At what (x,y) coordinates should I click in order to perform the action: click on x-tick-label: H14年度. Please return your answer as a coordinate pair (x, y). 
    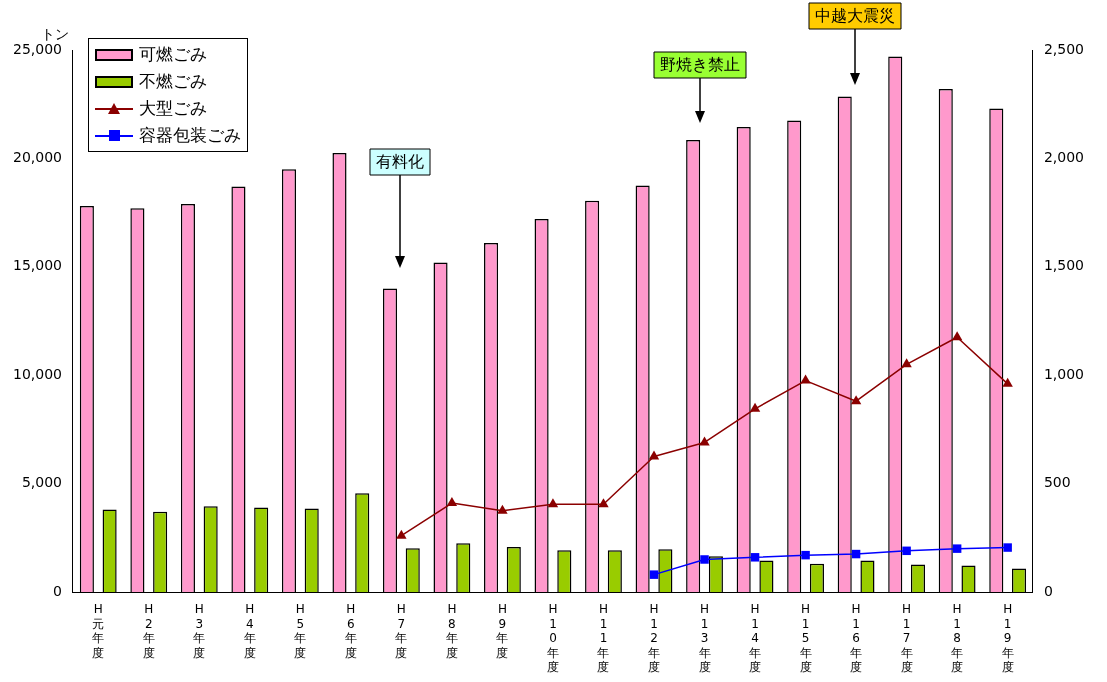
    Looking at the image, I should click on (755, 638).